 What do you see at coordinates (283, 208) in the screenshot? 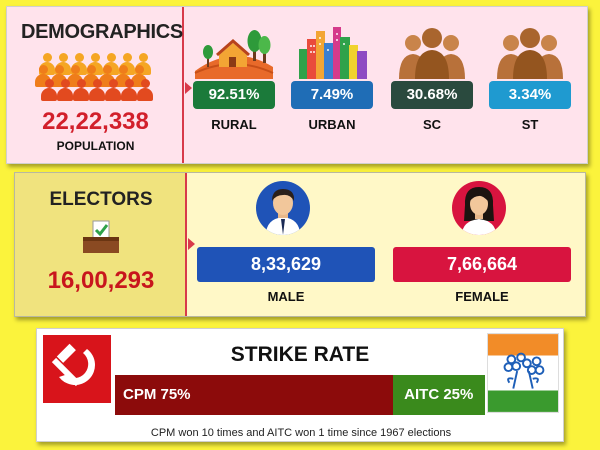
I see `male-avatar-icon` at bounding box center [283, 208].